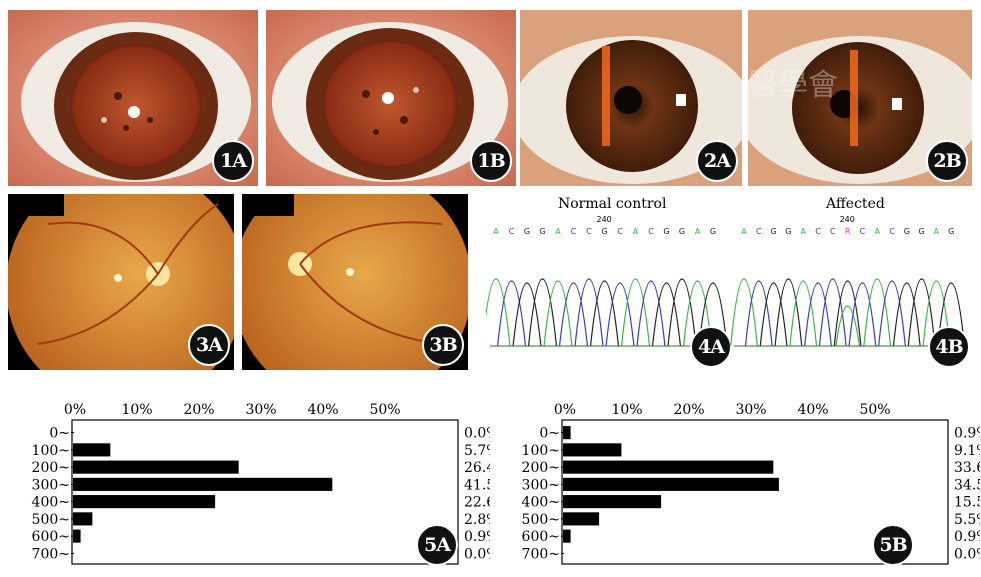  What do you see at coordinates (818, 231) in the screenshot?
I see `base-call-4b-5: C` at bounding box center [818, 231].